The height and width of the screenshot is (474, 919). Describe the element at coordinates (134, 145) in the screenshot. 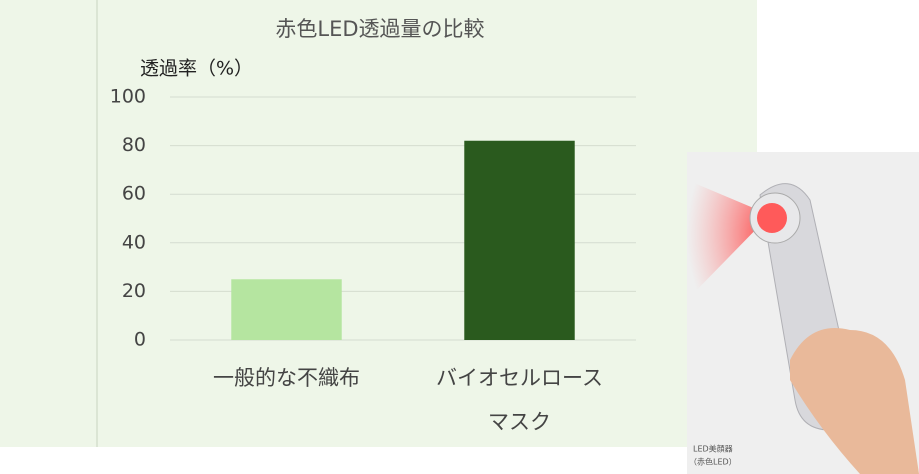

I see `y-tick-label: 80` at that location.